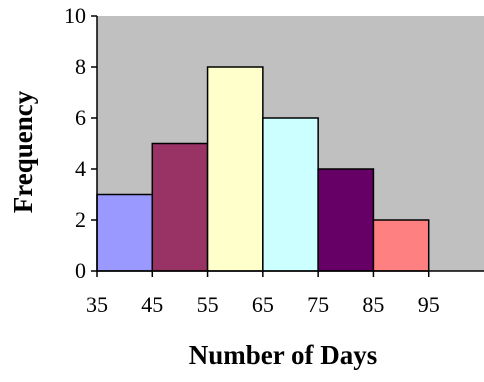 This screenshot has height=382, width=484. Describe the element at coordinates (80, 168) in the screenshot. I see `y-tick-label-4: 4` at that location.